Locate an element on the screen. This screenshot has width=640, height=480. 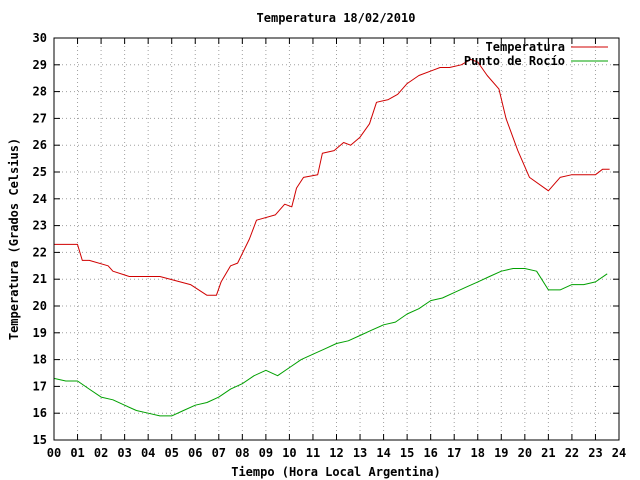
chart-title: Temperatura 18/02/2010 is located at coordinates (336, 18).